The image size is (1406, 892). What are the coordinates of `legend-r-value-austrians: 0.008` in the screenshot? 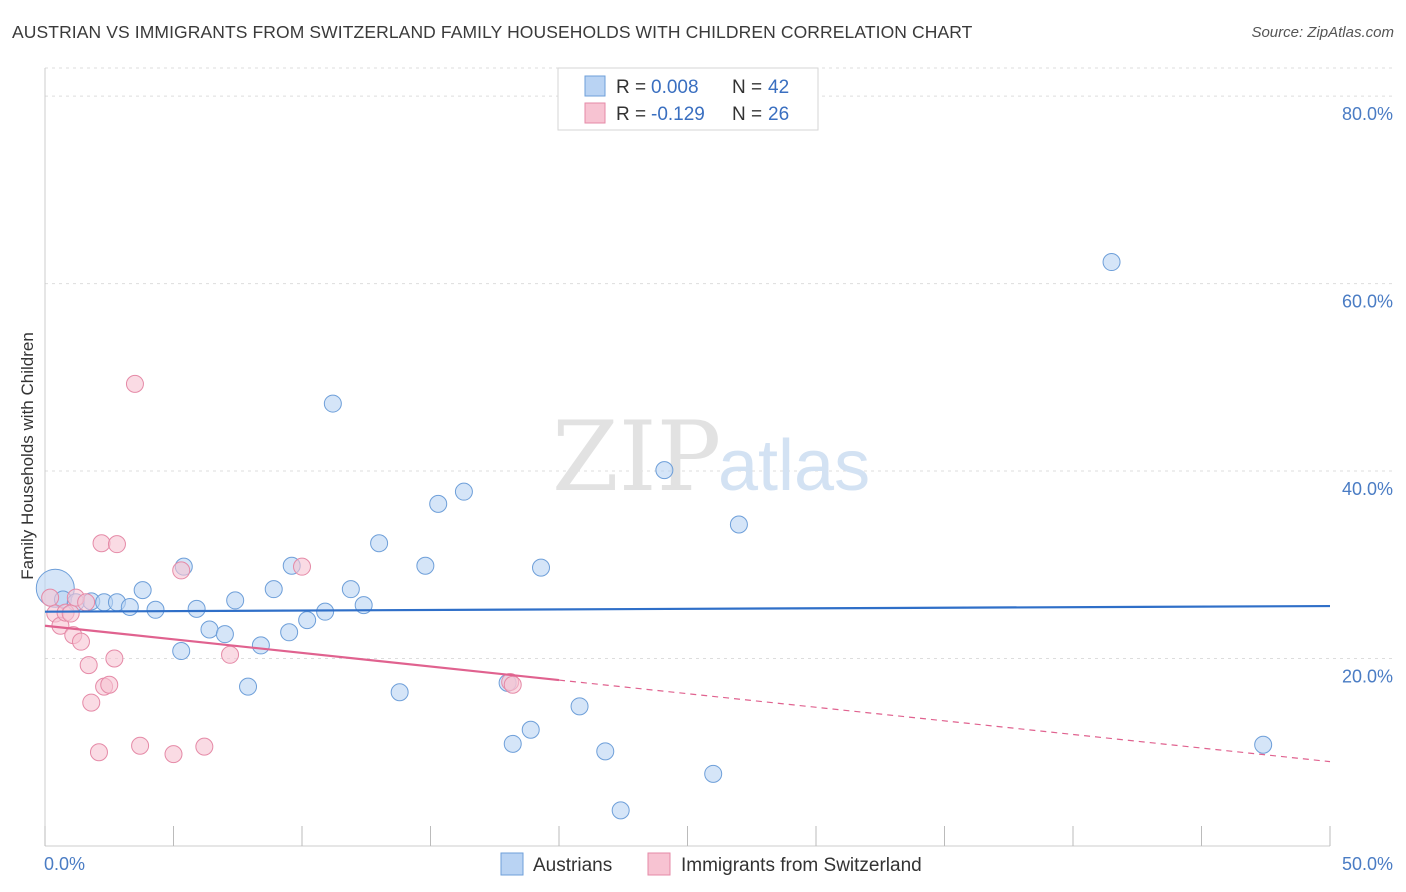 It's located at (675, 87).